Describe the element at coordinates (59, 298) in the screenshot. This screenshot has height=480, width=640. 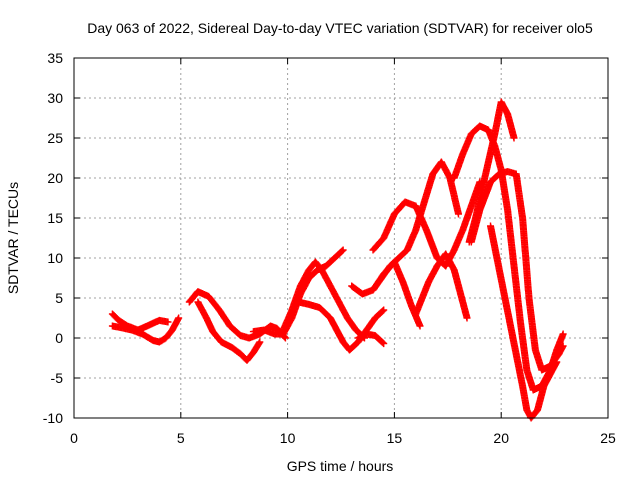
I see `y-tick-label: 5` at that location.